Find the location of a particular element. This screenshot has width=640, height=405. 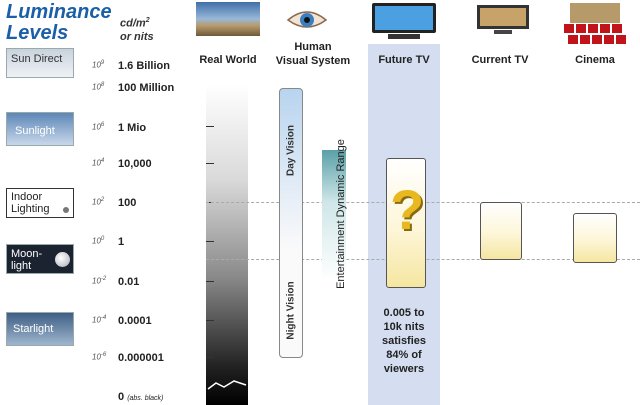

human-line-2: Visual System is located at coordinates (313, 61).